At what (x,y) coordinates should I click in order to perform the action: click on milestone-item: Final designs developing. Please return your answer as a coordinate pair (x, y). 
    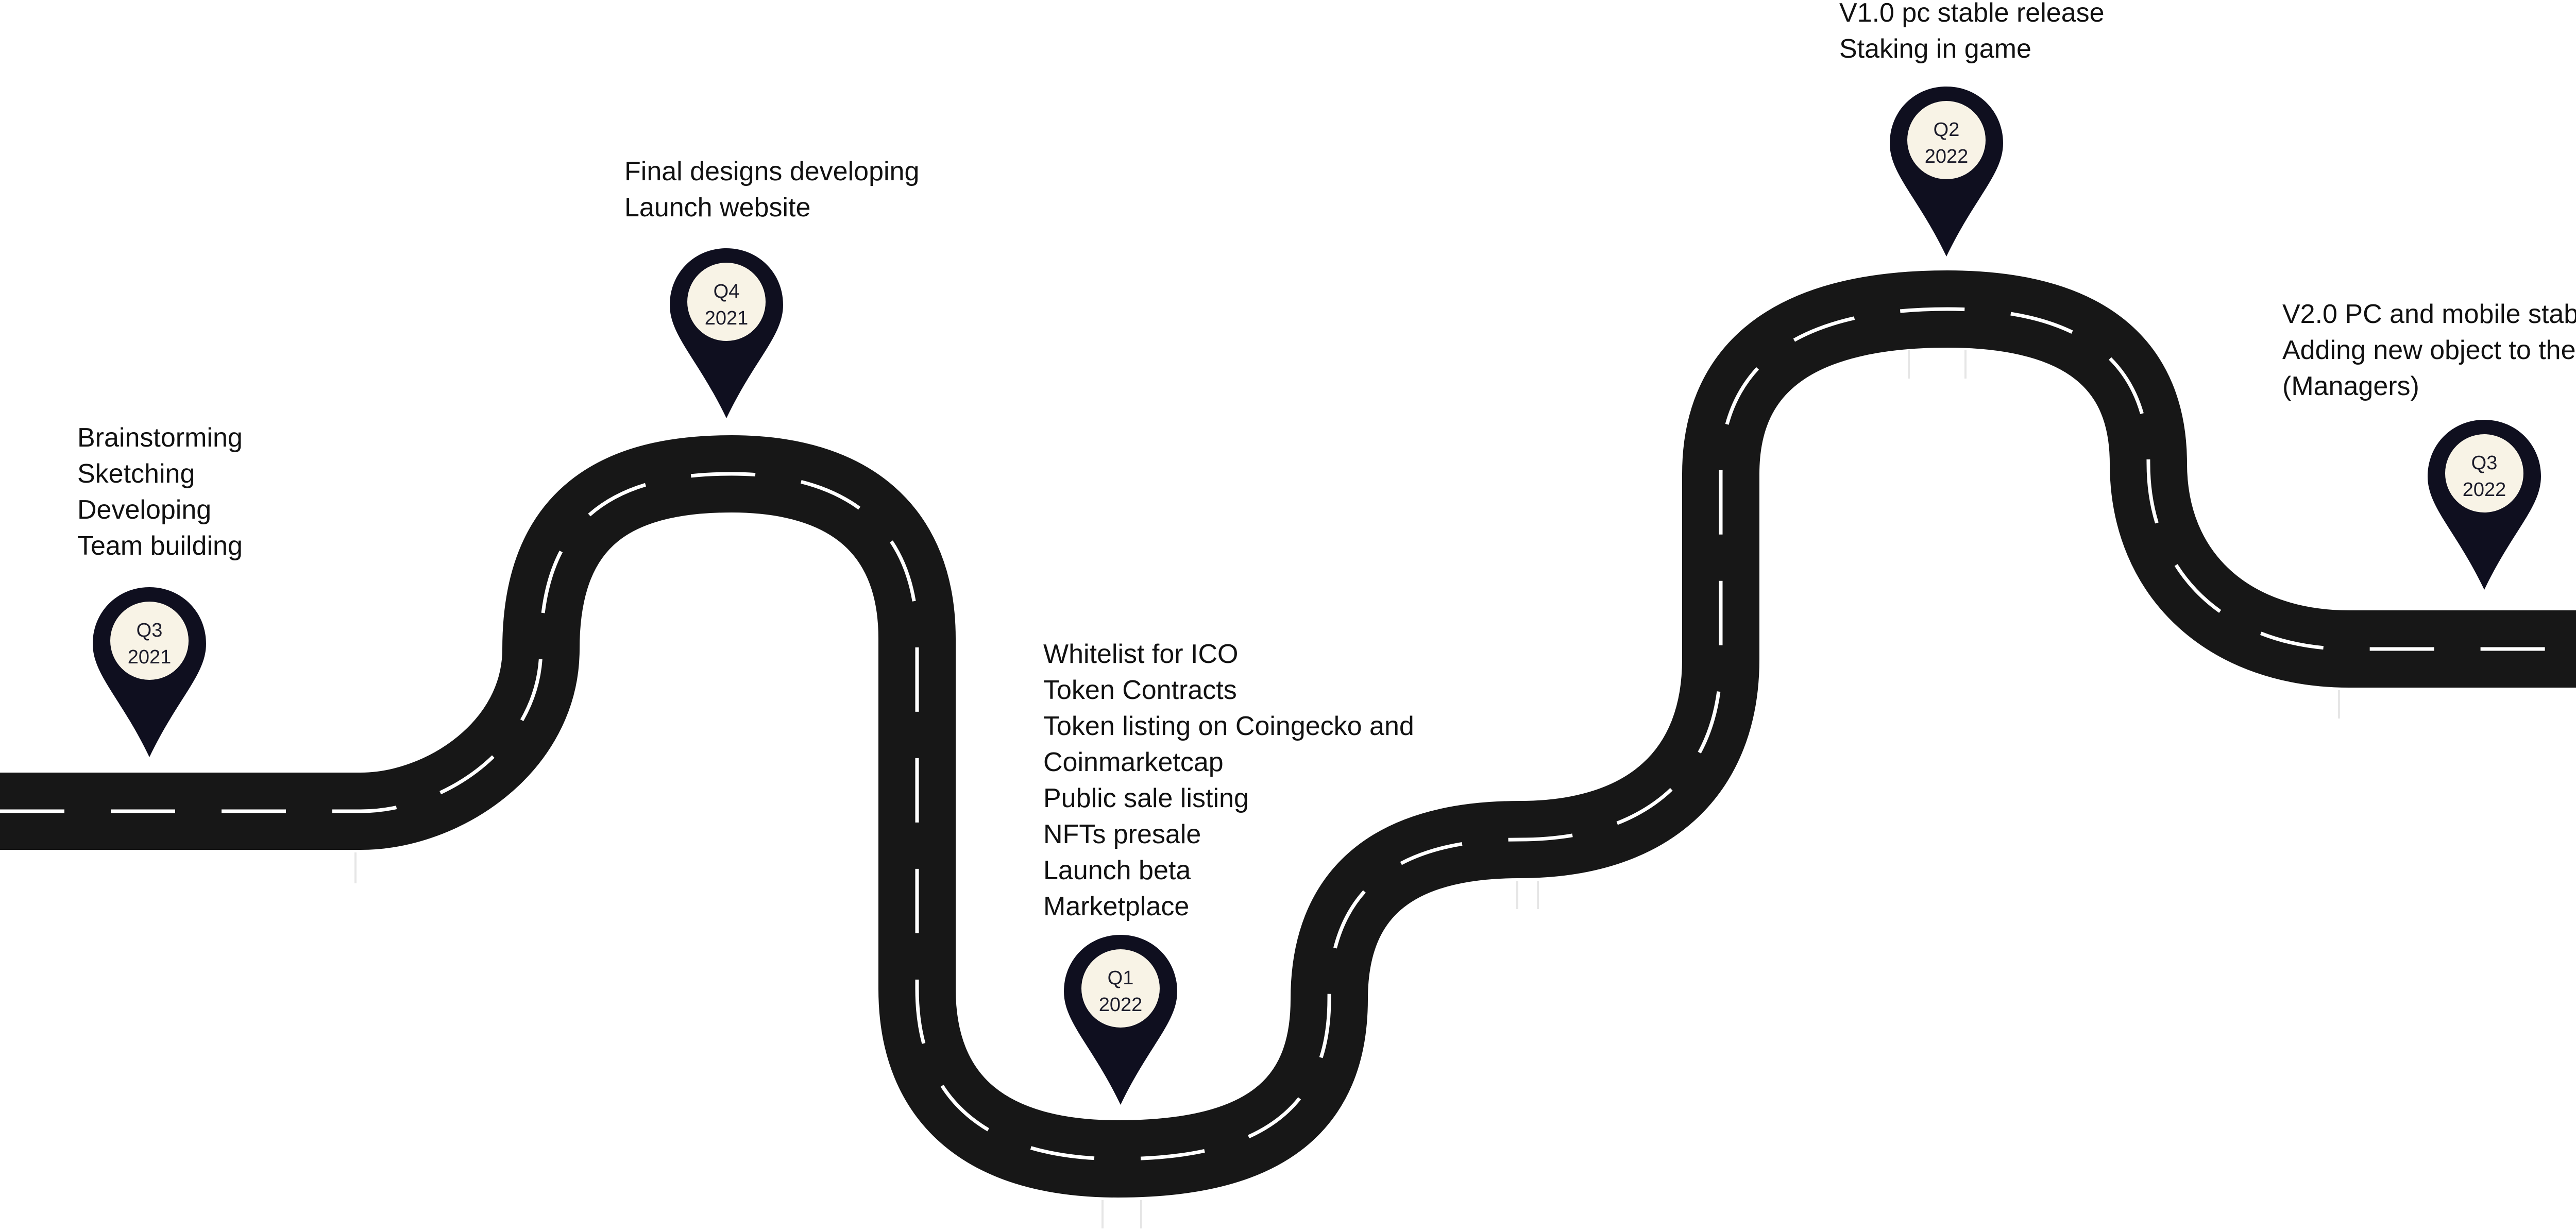
    Looking at the image, I should click on (772, 171).